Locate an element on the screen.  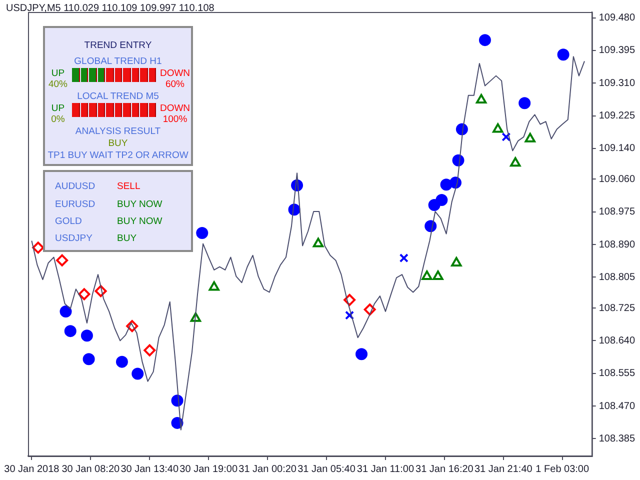
annotation: TP1 BUY WAIT TP2 OR ARROW is located at coordinates (118, 155).